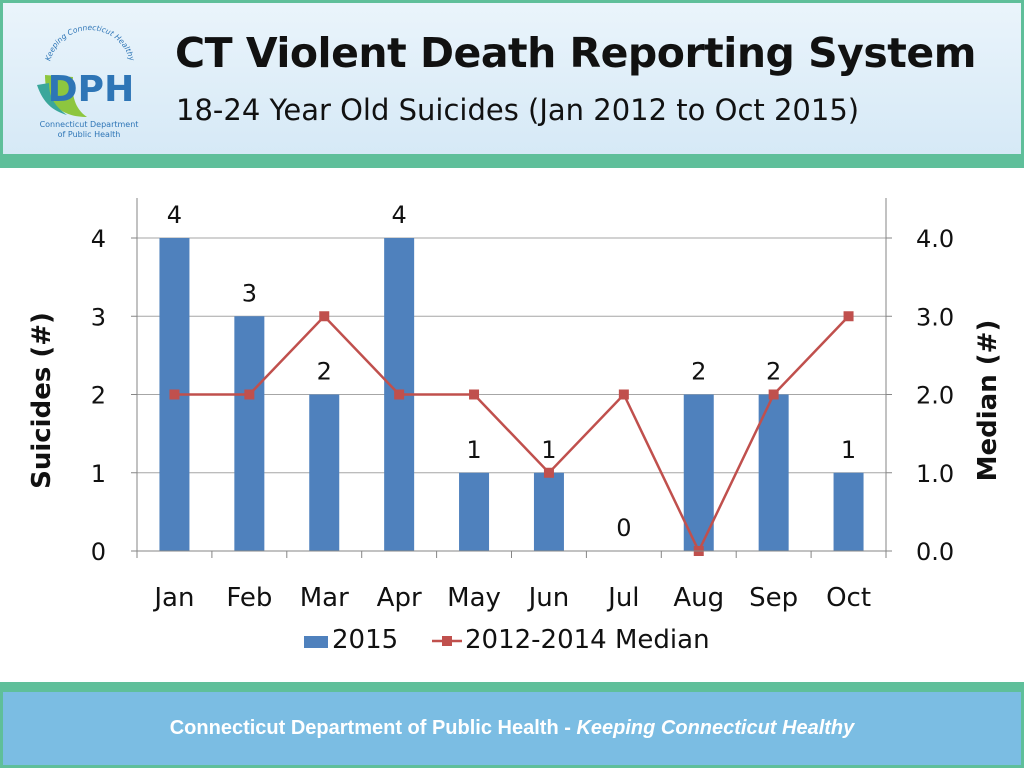 The image size is (1024, 768). I want to click on logo-abbrev: DPH, so click(91, 89).